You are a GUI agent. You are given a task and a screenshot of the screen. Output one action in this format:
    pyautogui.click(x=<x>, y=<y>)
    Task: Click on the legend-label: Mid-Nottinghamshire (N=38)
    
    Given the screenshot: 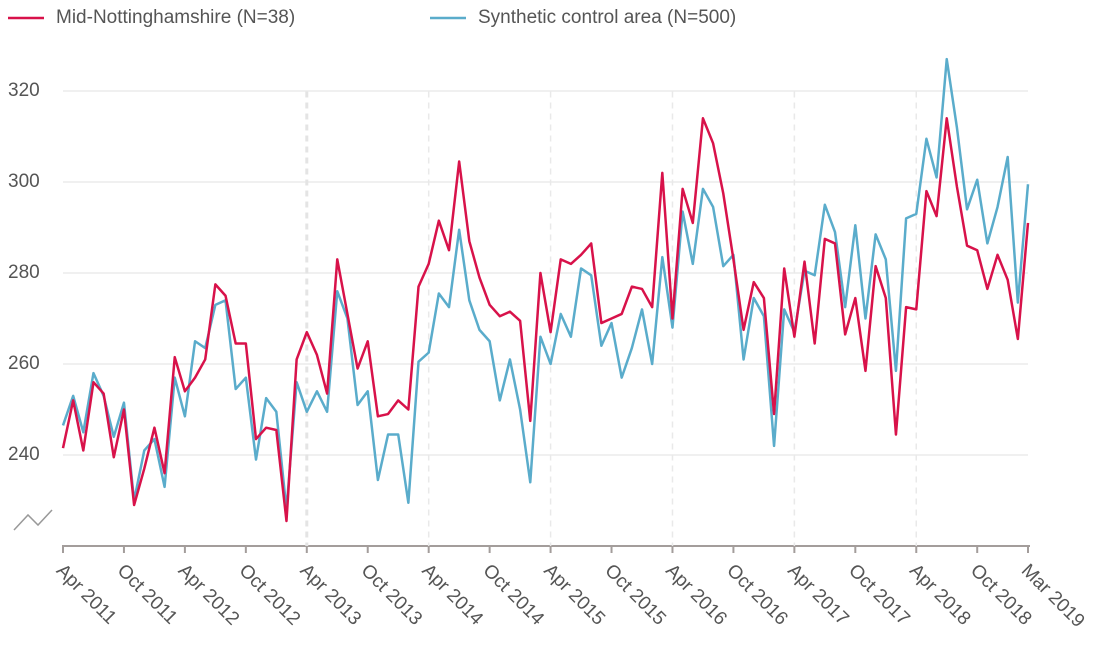 What is the action you would take?
    pyautogui.click(x=175, y=17)
    